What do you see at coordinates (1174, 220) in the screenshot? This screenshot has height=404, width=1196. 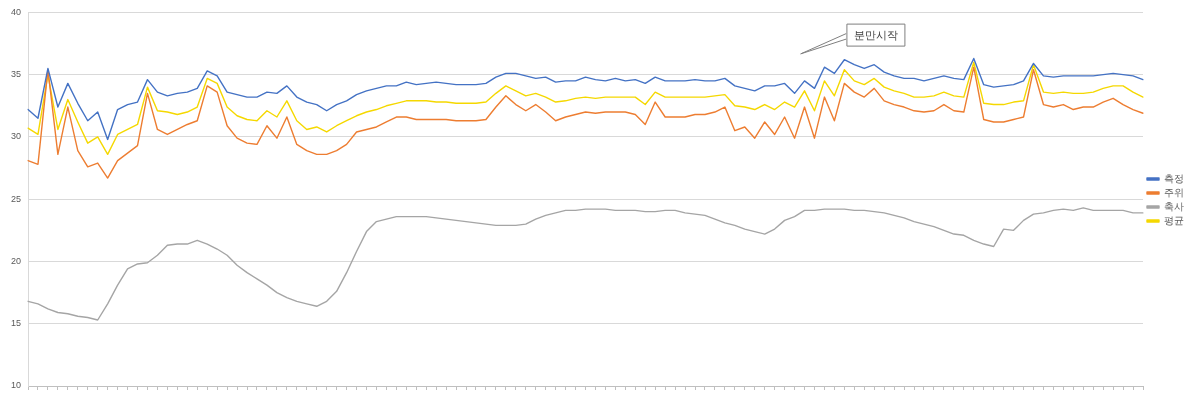 I see `legend-label: 평균` at bounding box center [1174, 220].